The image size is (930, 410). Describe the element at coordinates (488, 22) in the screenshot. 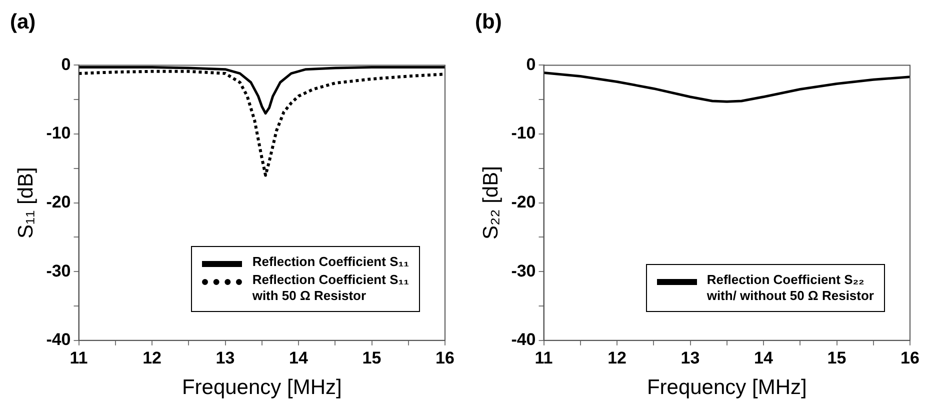

I see `chart-title: (b)` at that location.